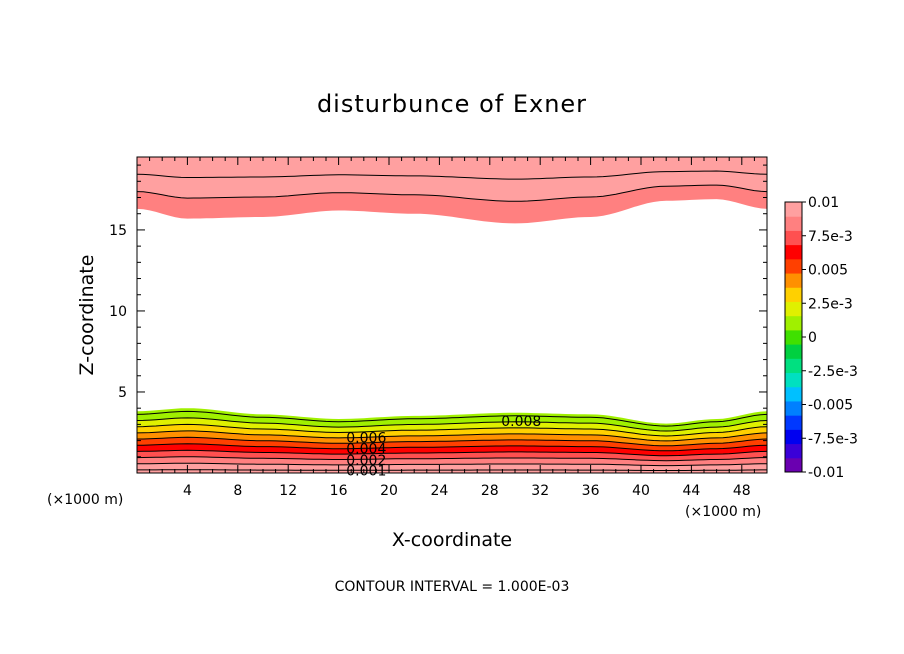  What do you see at coordinates (691, 491) in the screenshot?
I see `x-tick-label: 44` at bounding box center [691, 491].